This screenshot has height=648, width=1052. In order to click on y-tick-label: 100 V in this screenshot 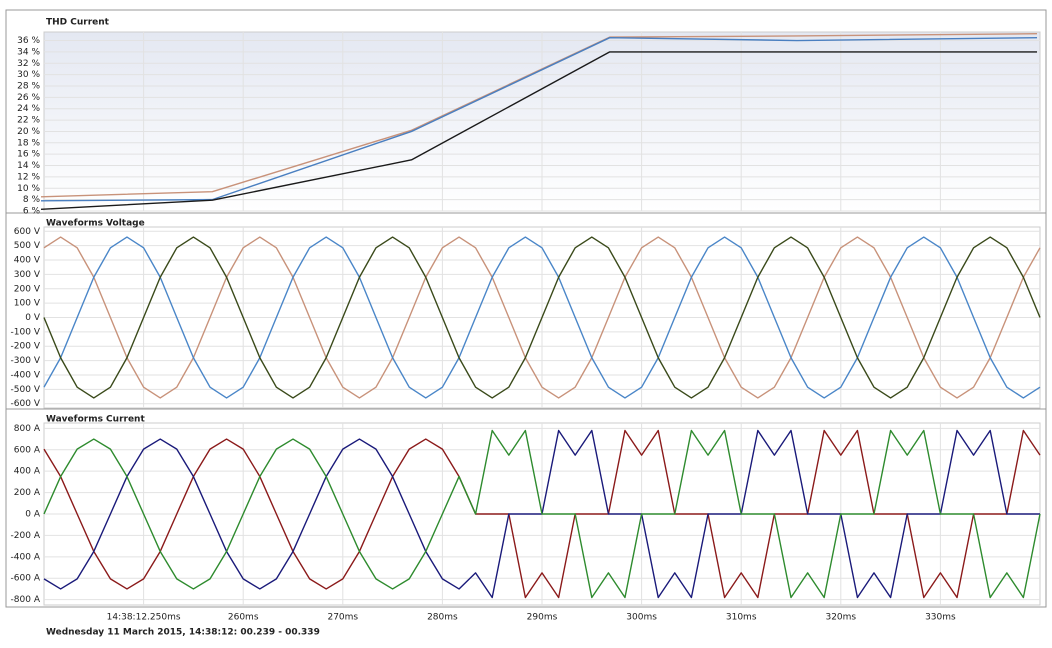, I will do `click(27, 304)`.